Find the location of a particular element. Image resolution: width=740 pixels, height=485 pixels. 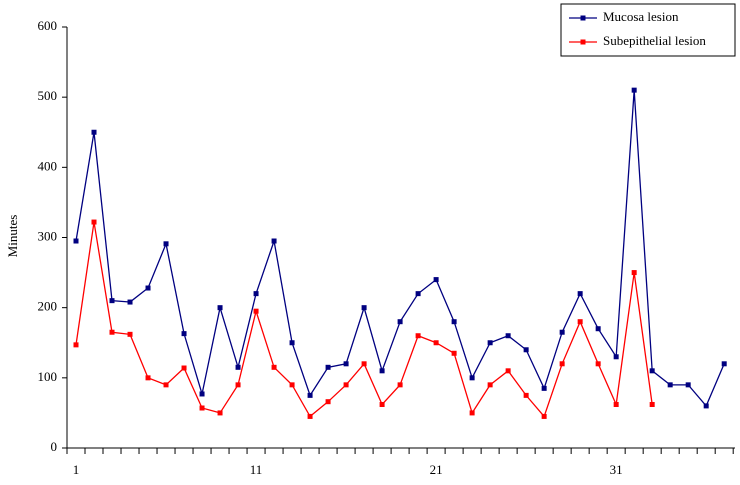

legend-box is located at coordinates (648, 30).